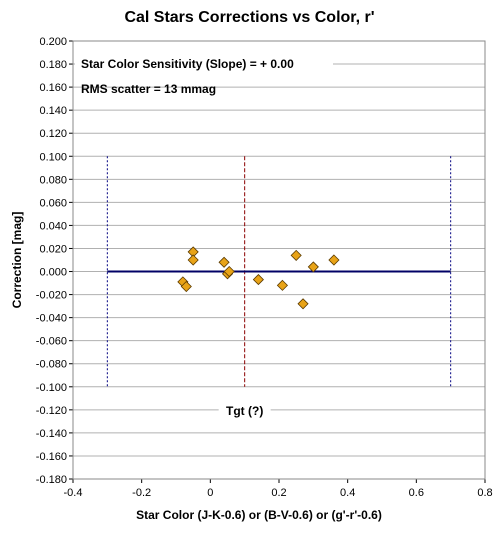  Describe the element at coordinates (51, 388) in the screenshot. I see `y-tick-label: -0.100` at that location.